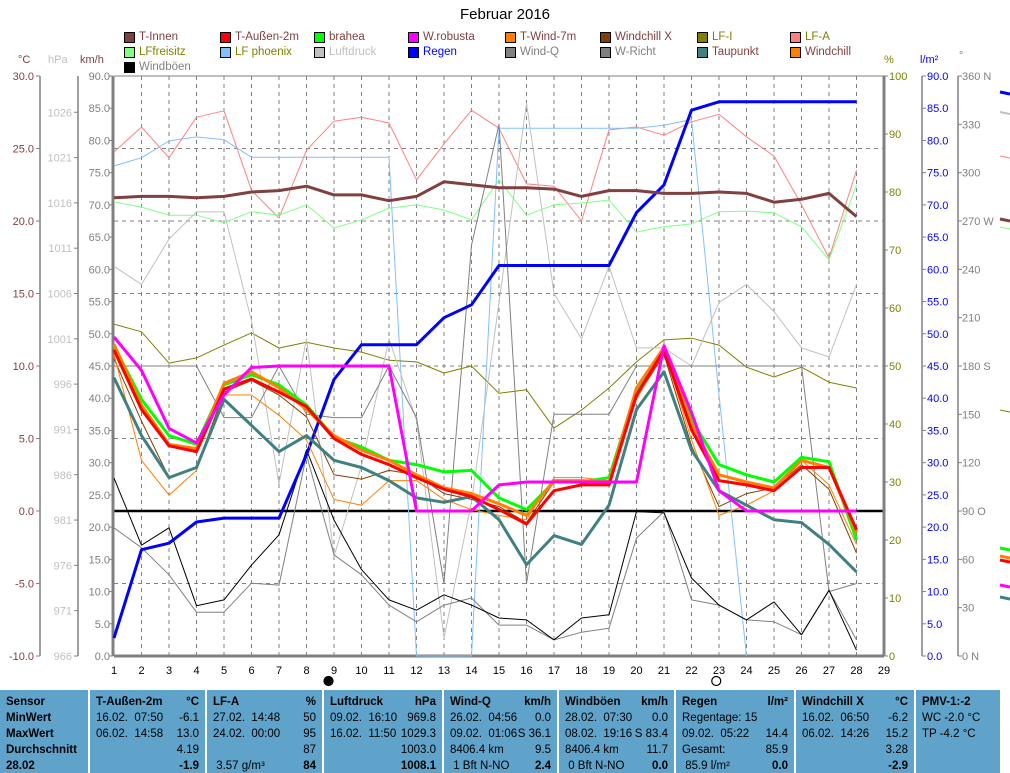  What do you see at coordinates (24, 585) in the screenshot?
I see `axis-celsius-tick-label: -5.0` at bounding box center [24, 585].